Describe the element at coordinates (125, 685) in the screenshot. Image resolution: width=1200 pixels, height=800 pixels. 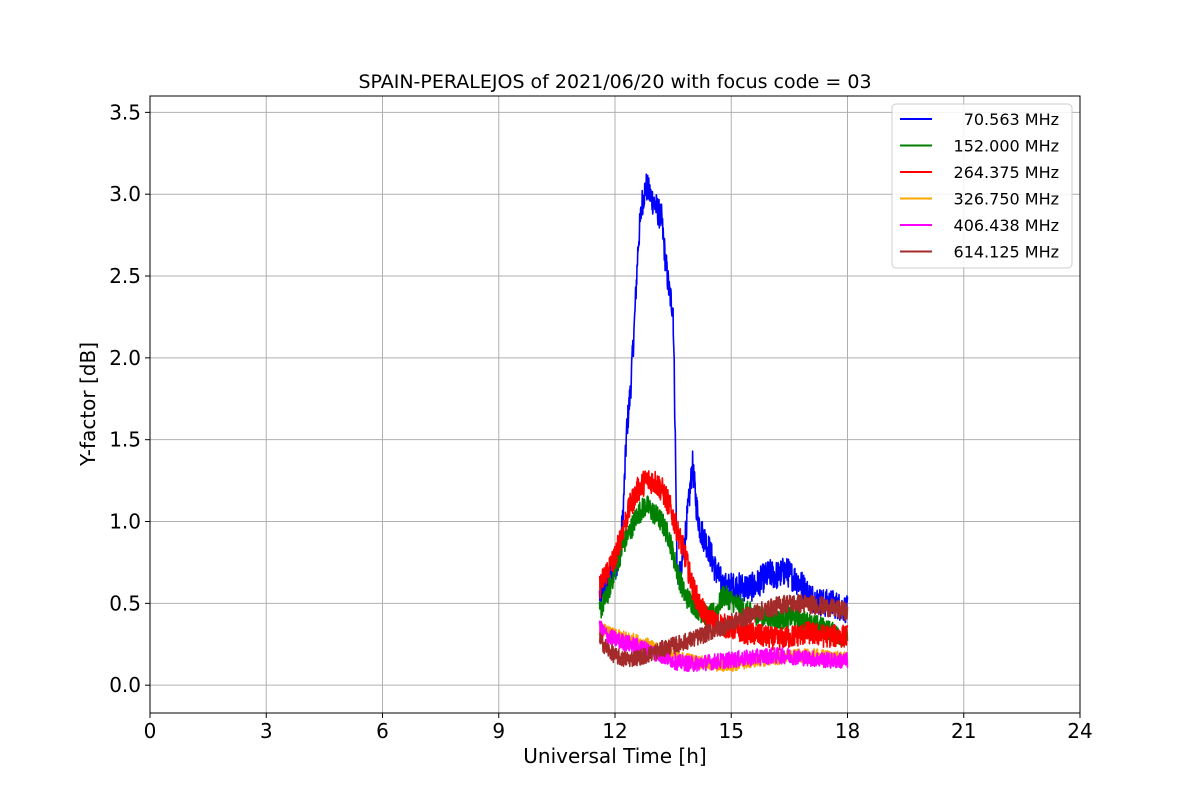
I see `y-tick-label: 0.0` at that location.